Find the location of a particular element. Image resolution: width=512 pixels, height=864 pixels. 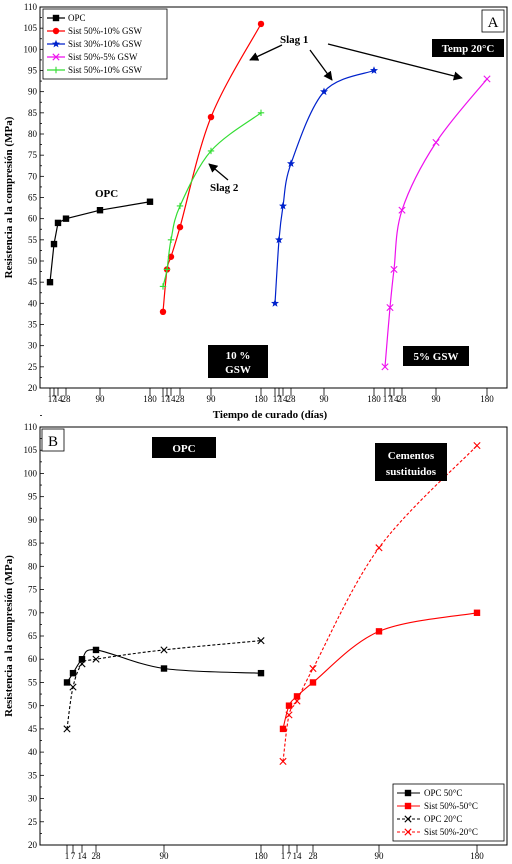

gsw5-label: 5% GSW is located at coordinates (436, 357).